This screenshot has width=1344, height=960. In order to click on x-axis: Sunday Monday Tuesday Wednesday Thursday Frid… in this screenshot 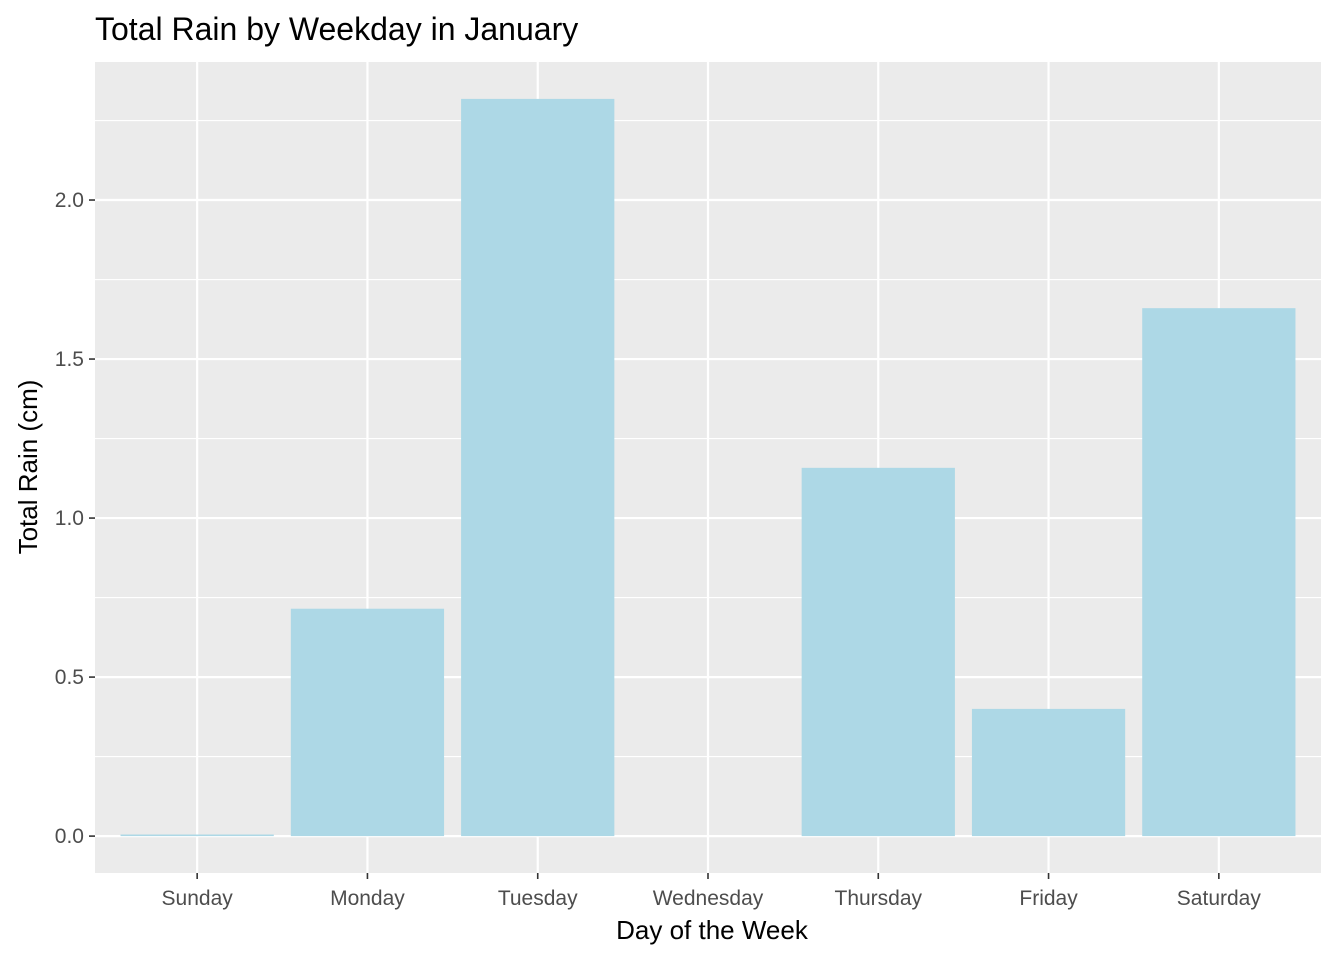, I will do `click(712, 891)`.